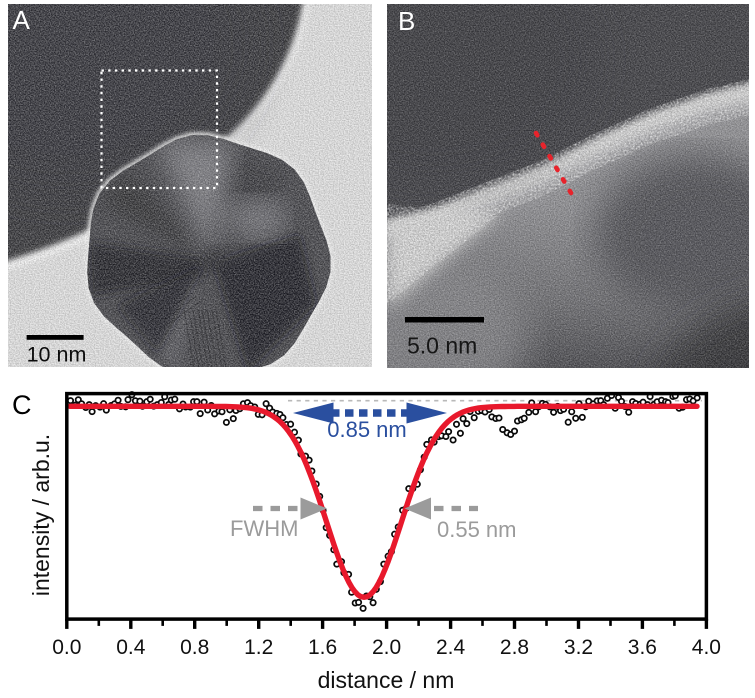  What do you see at coordinates (642, 647) in the screenshot?
I see `svg-text: 3.6` at bounding box center [642, 647].